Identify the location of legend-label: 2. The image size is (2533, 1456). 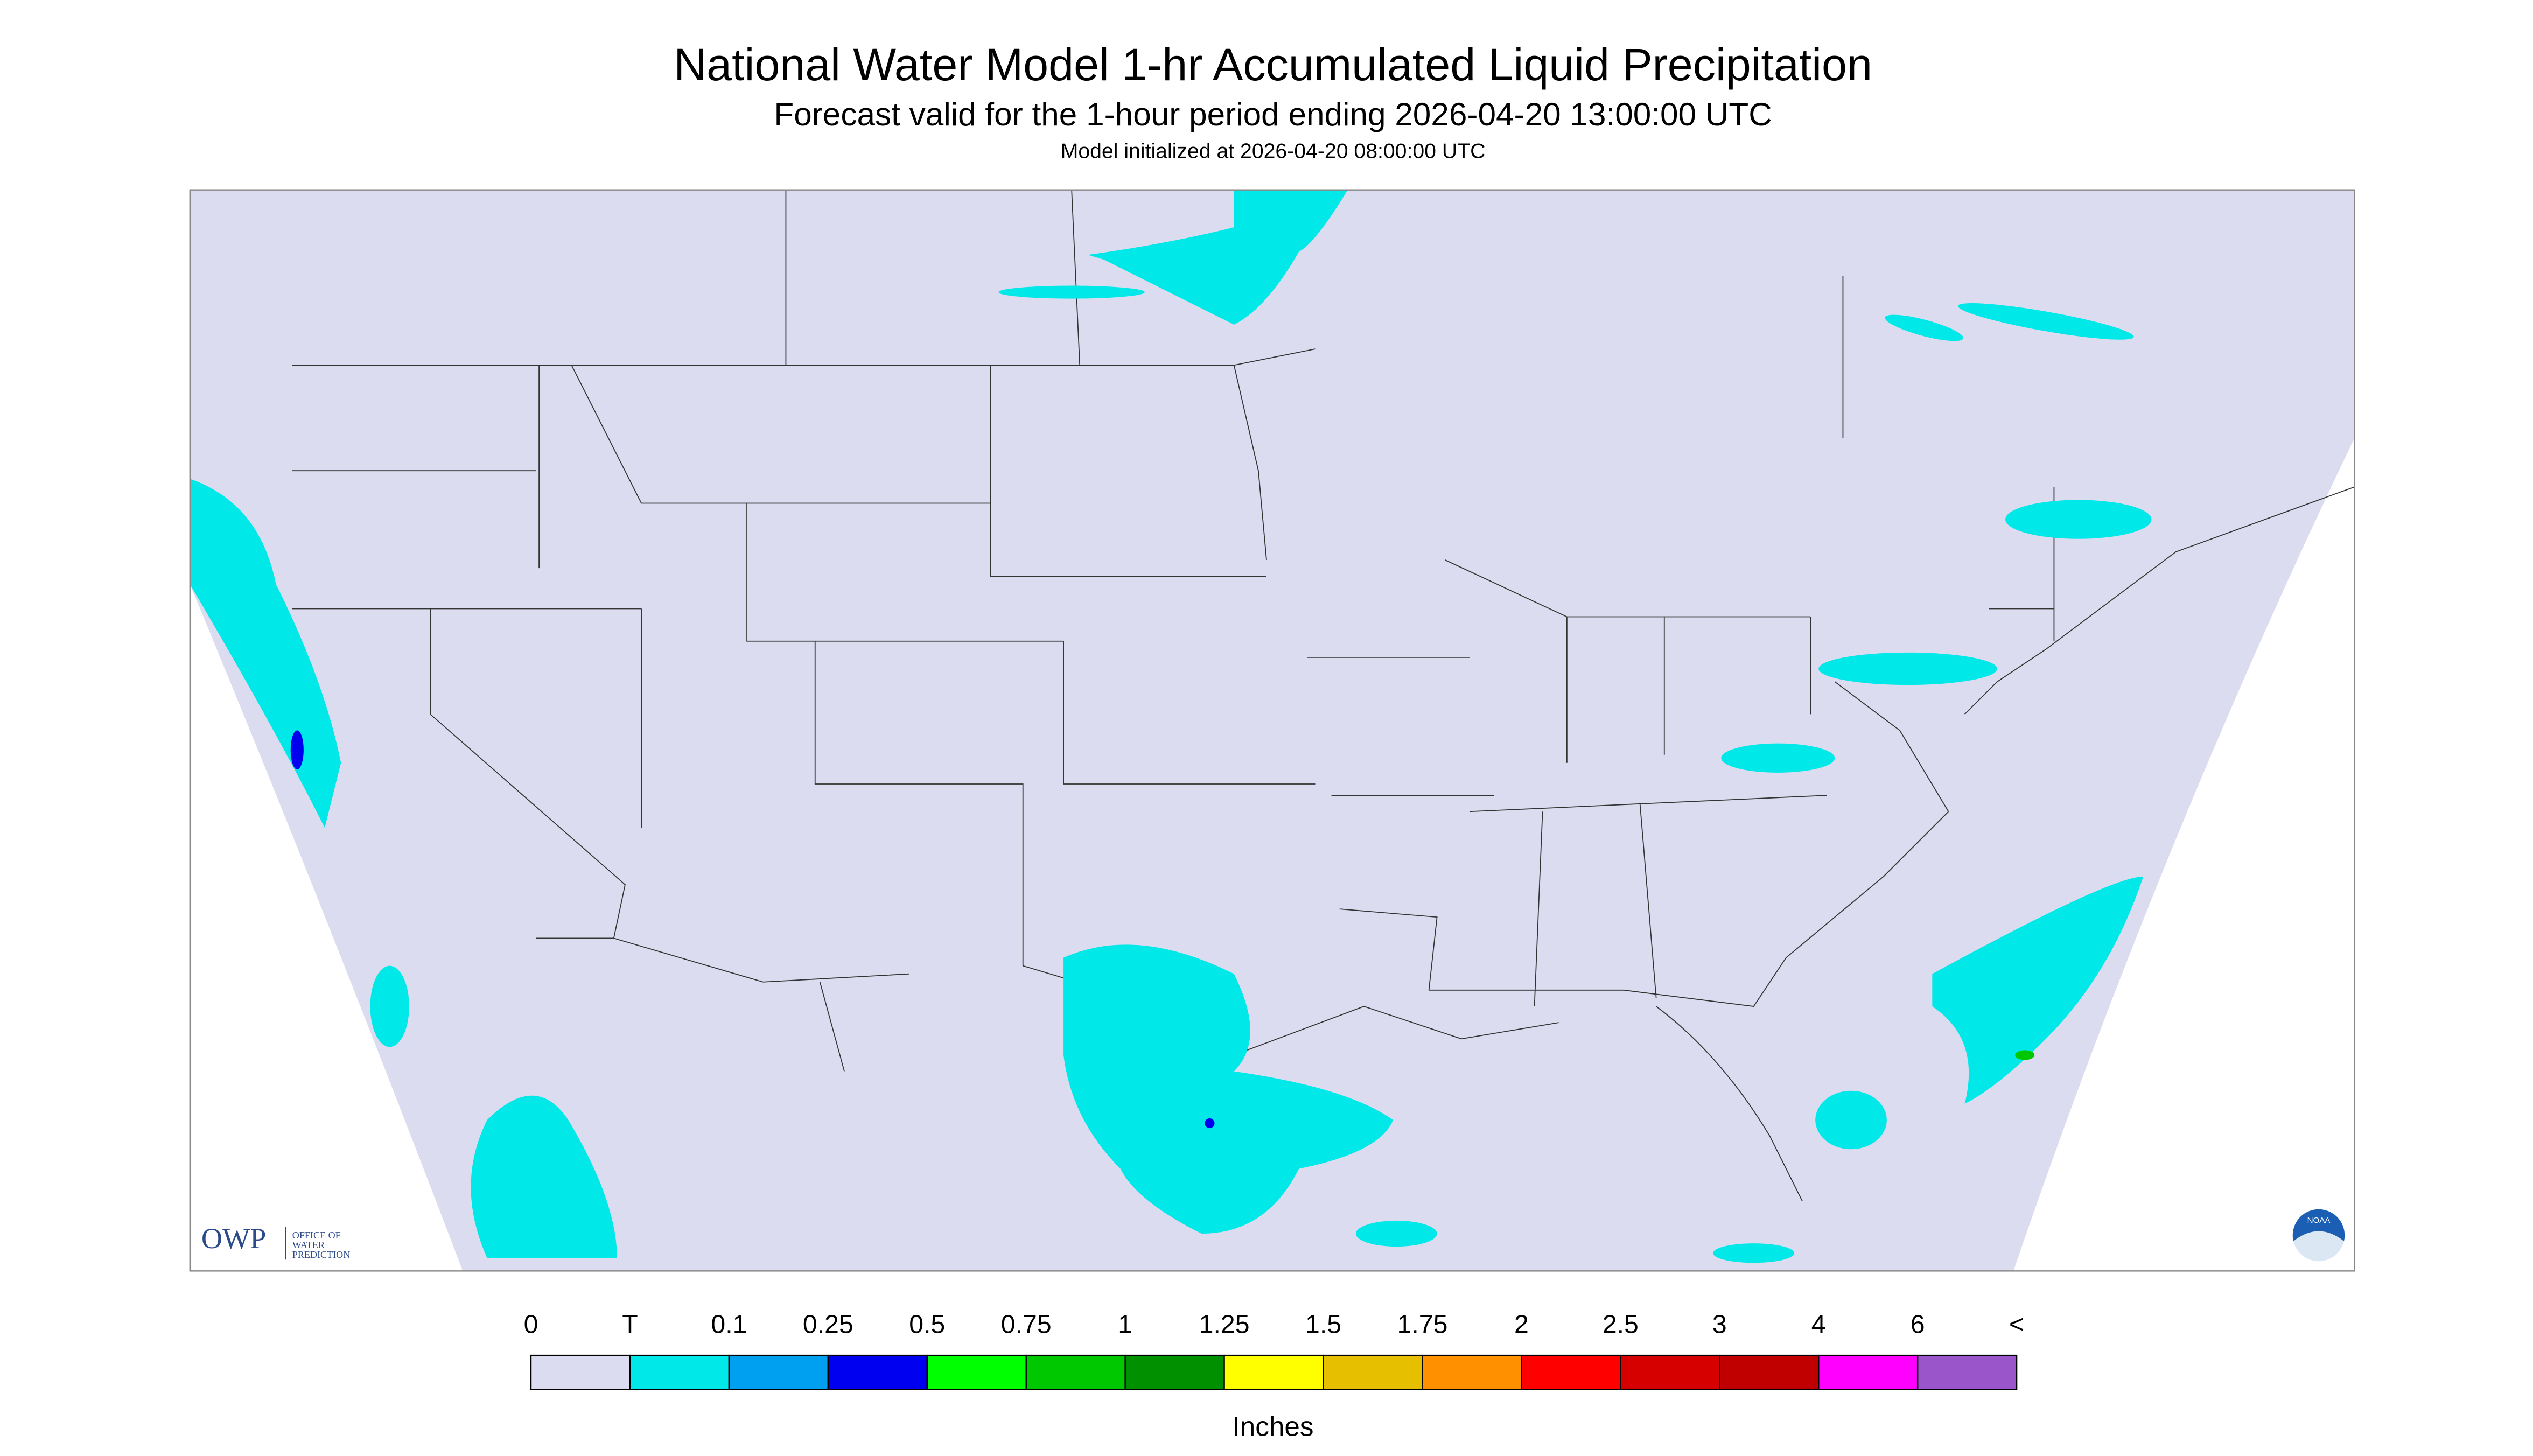
(1521, 1324).